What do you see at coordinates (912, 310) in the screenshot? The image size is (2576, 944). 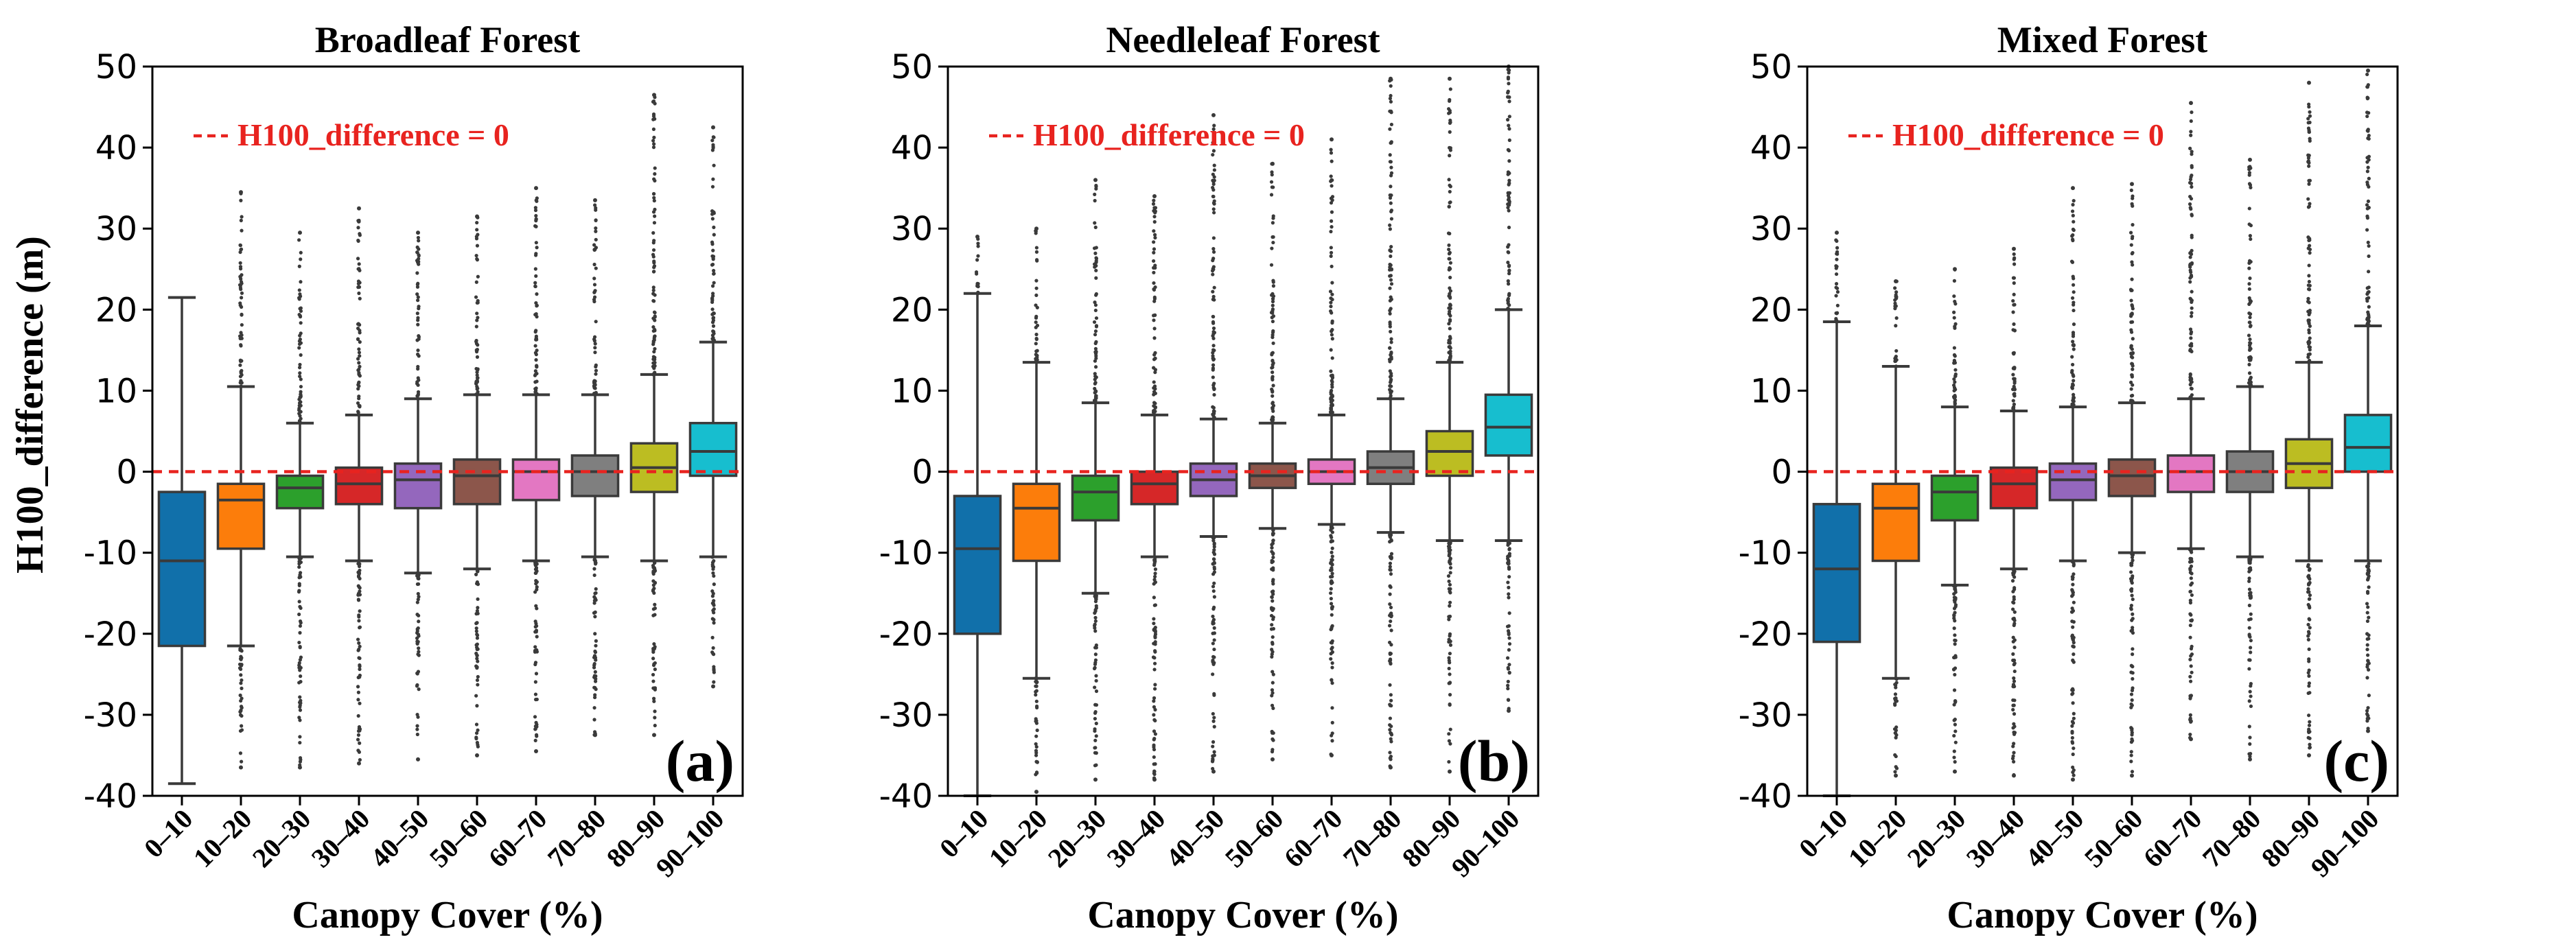 I see `y-tick-label: 20` at bounding box center [912, 310].